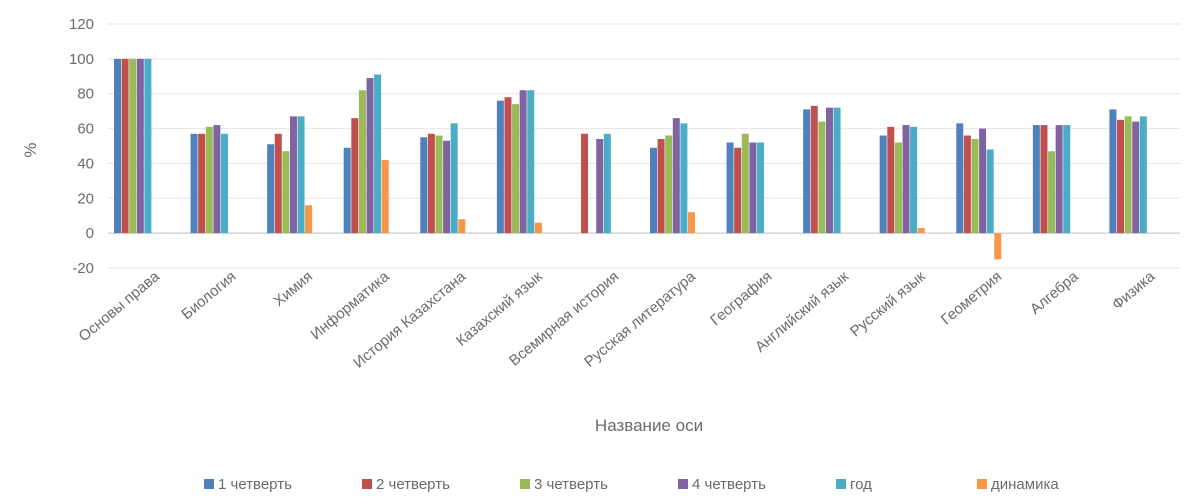  What do you see at coordinates (81, 59) in the screenshot?
I see `y-tick-label: 100` at bounding box center [81, 59].